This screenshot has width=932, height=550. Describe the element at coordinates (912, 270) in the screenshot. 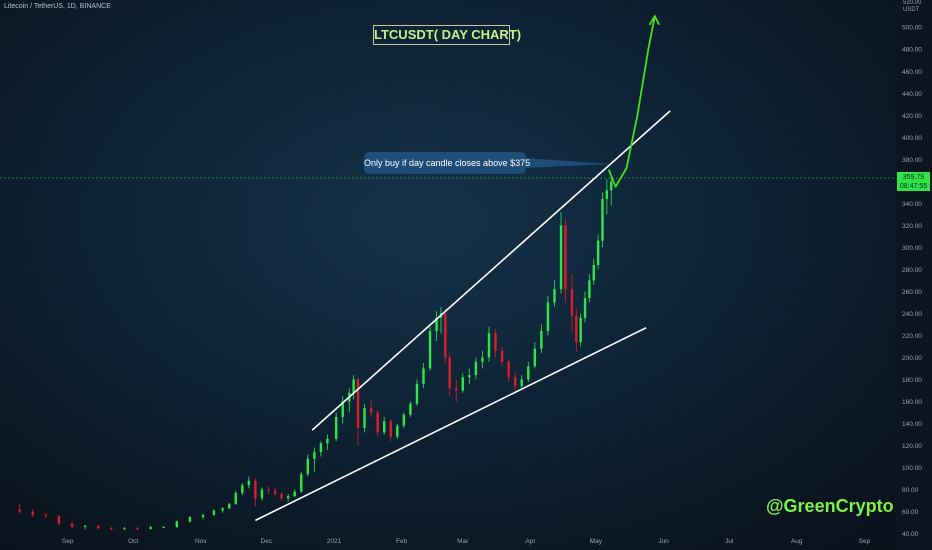

I see `y-tick-label: 280.00` at that location.